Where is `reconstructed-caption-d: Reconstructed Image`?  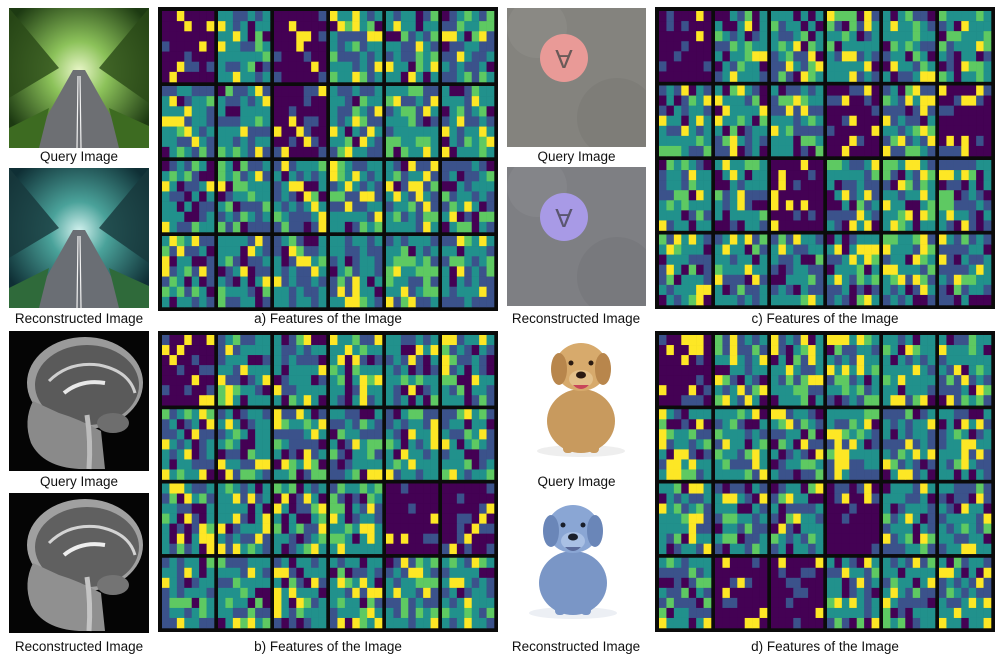 reconstructed-caption-d: Reconstructed Image is located at coordinates (576, 646).